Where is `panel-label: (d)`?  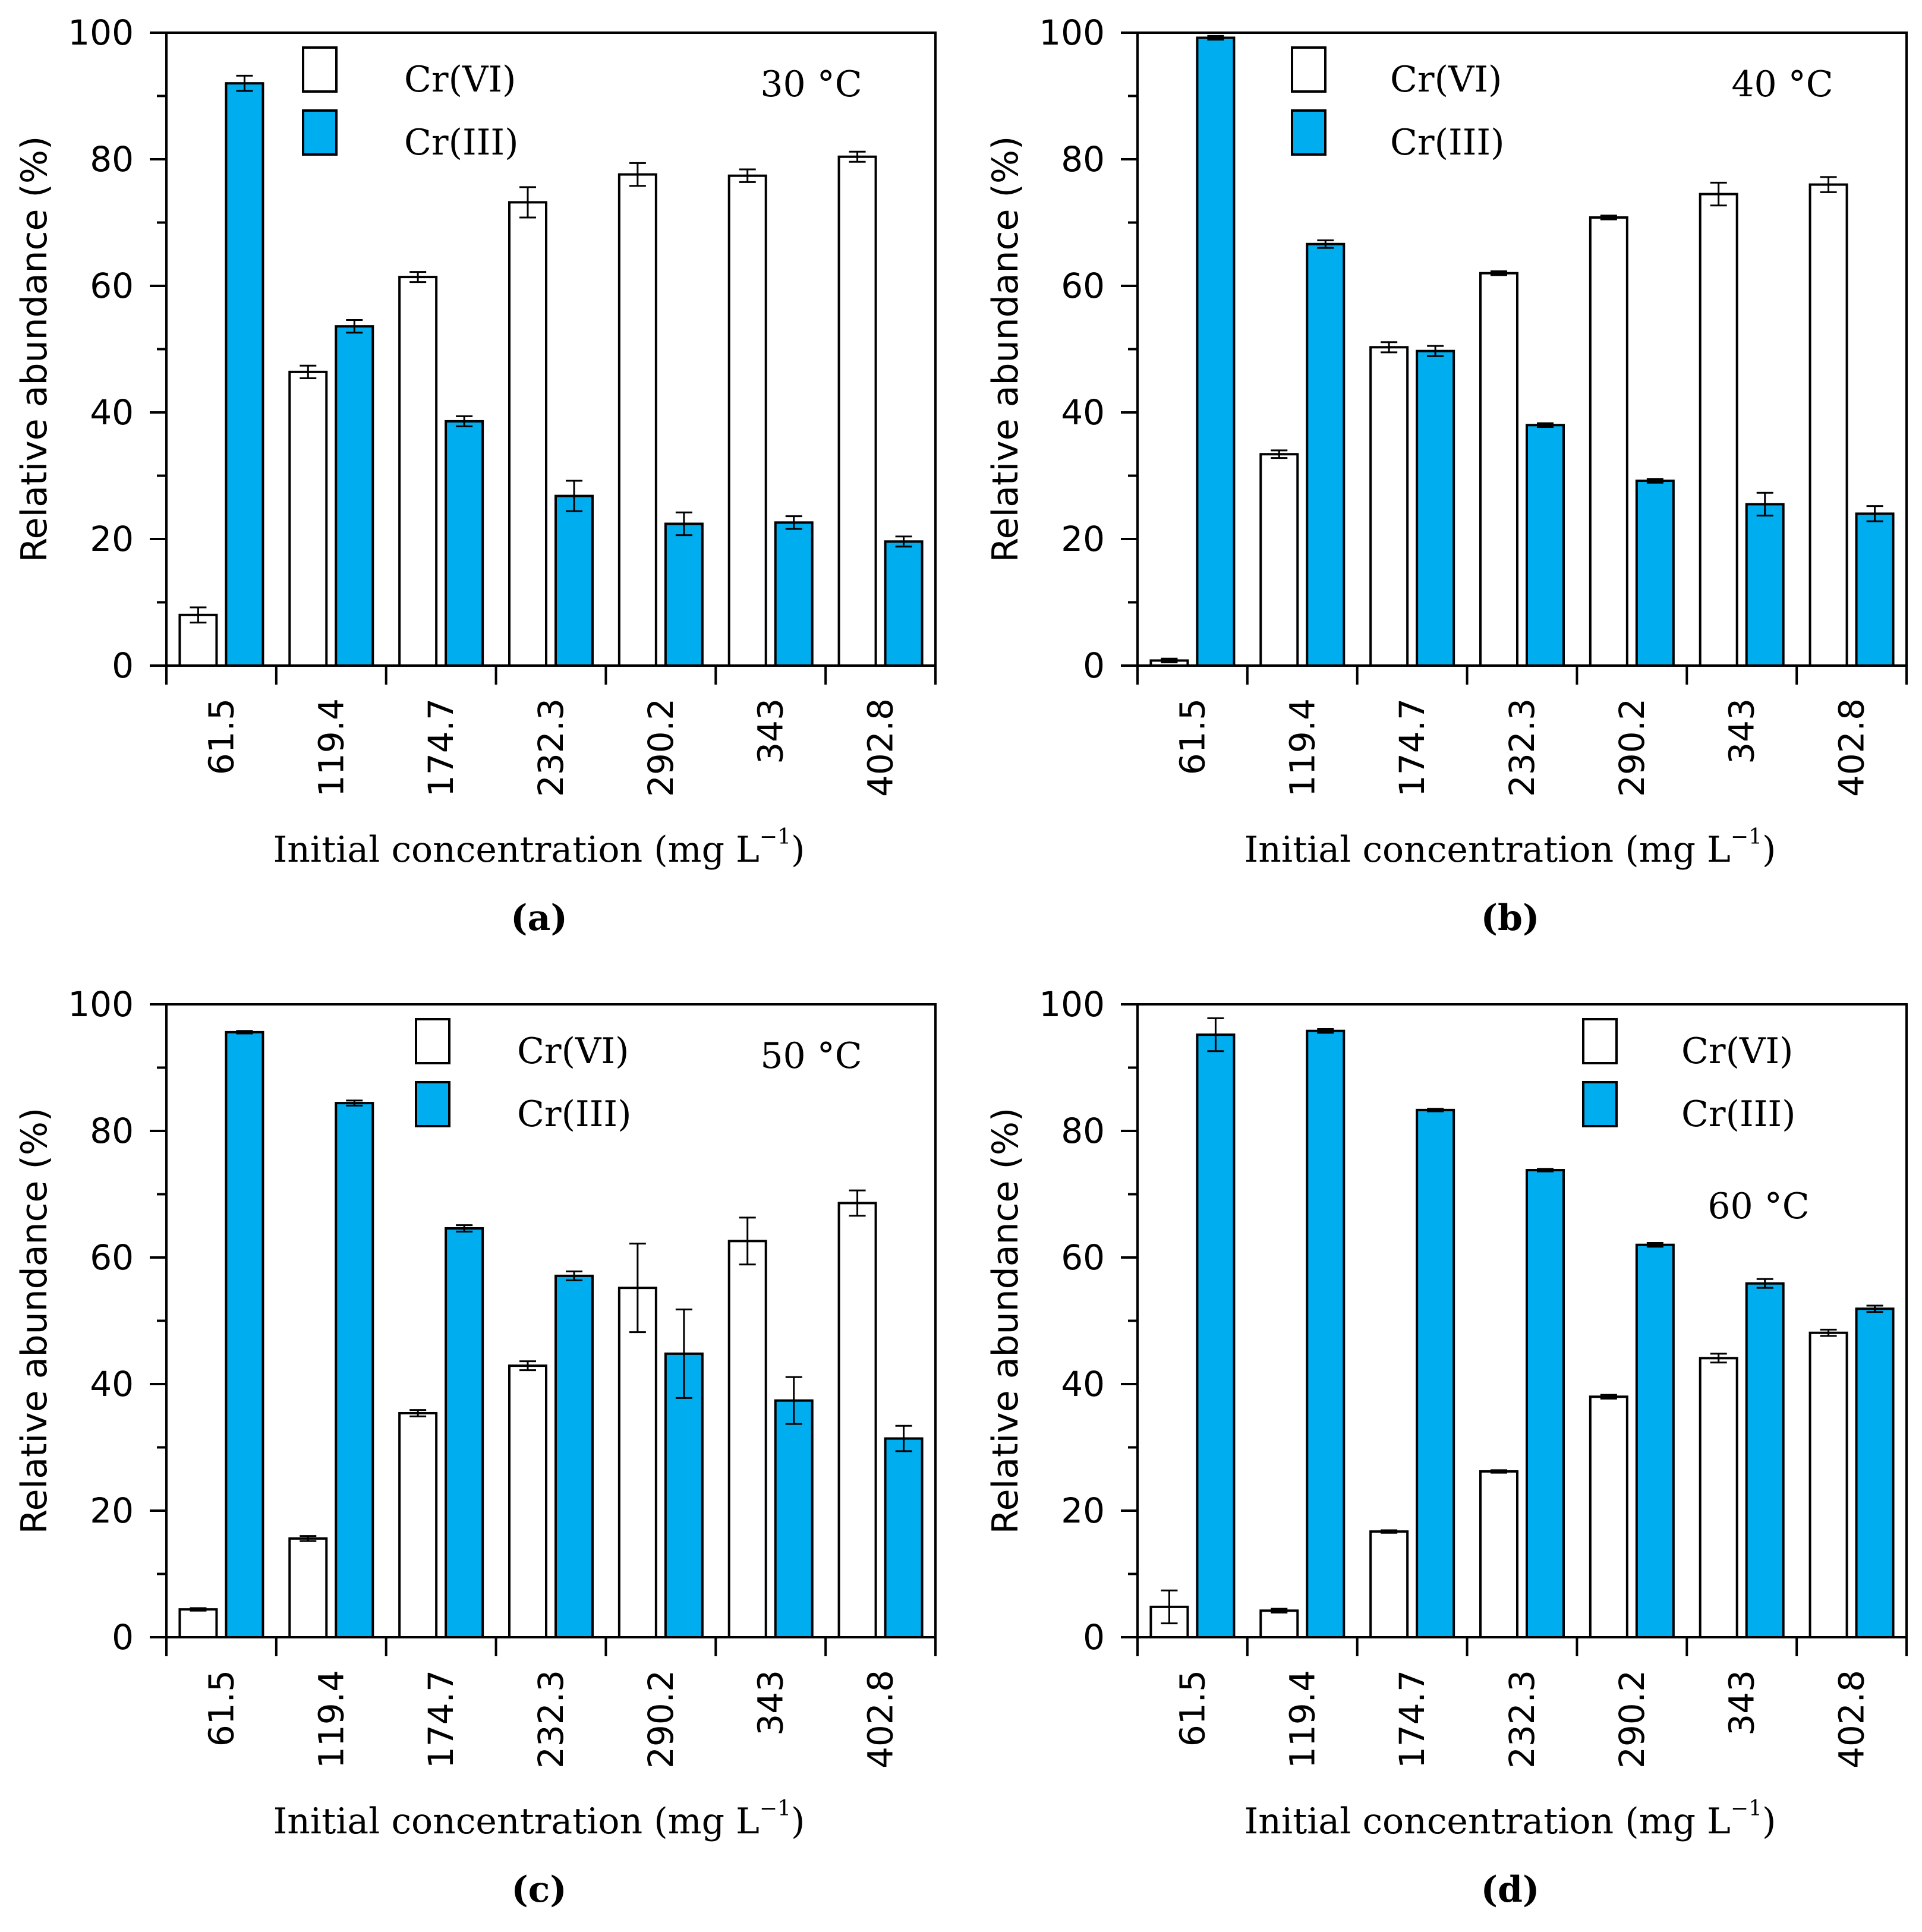 panel-label: (d) is located at coordinates (1510, 1890).